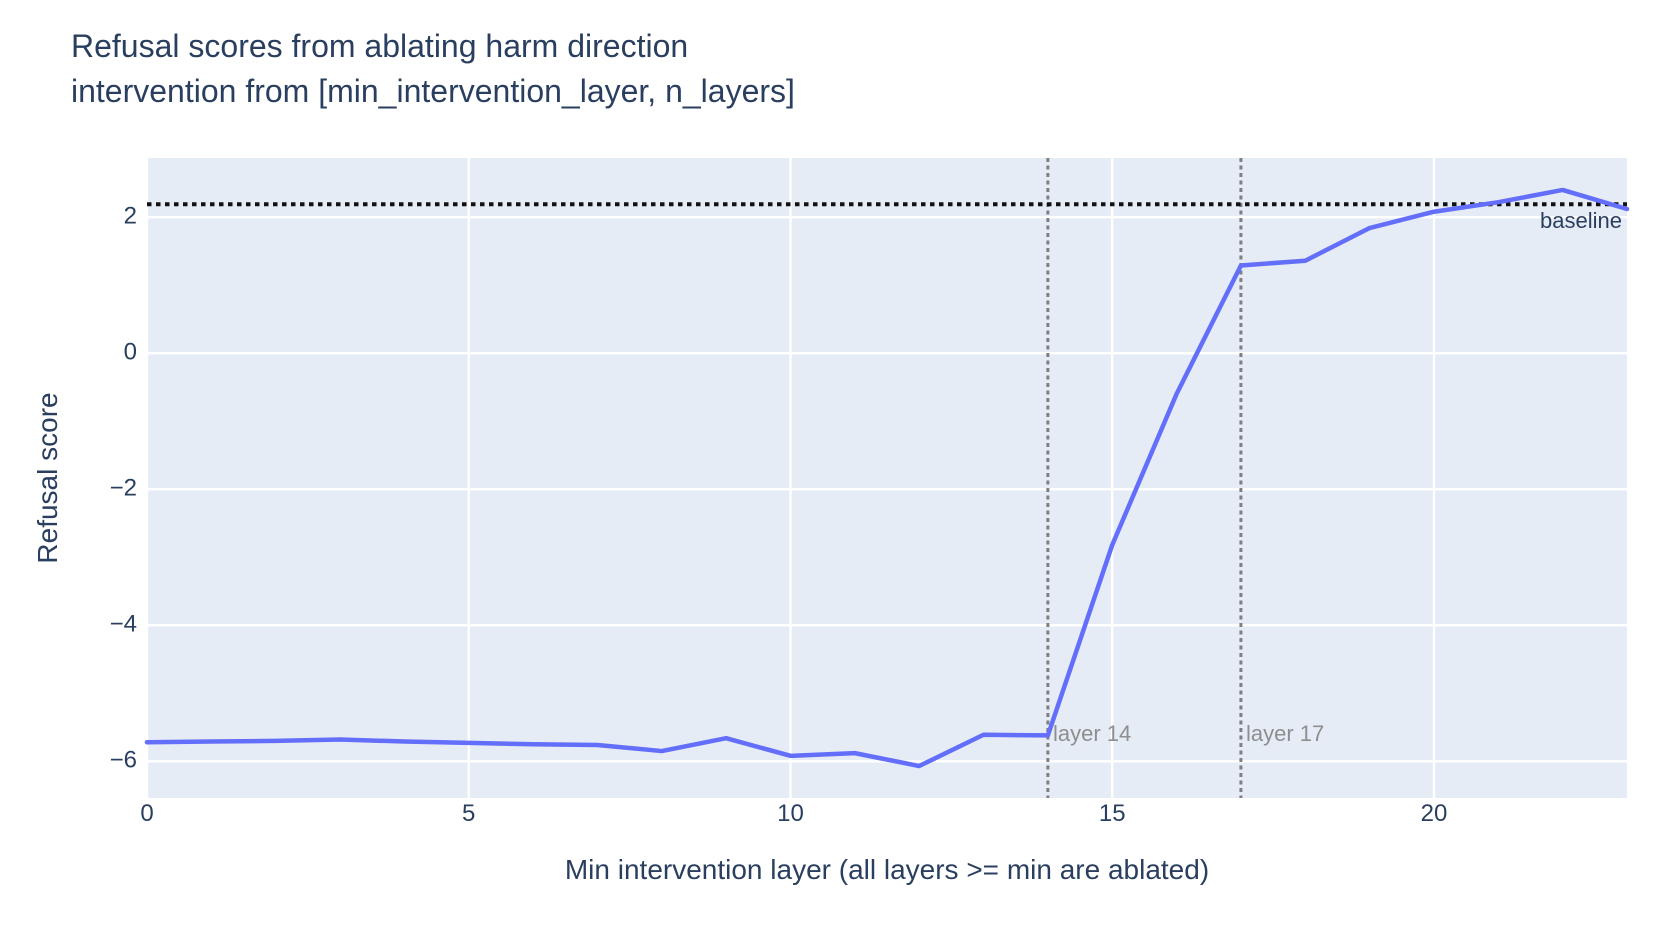 The image size is (1676, 928). I want to click on y-tick-label: −2, so click(123, 488).